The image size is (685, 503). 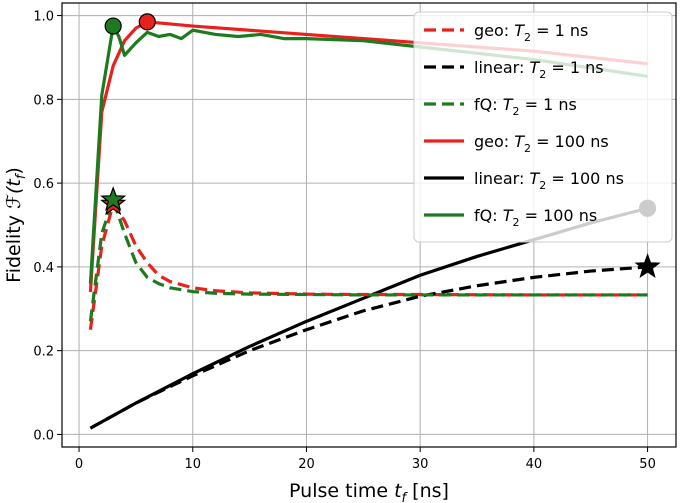 I want to click on y-axis-label-sub: f, so click(x=21, y=175).